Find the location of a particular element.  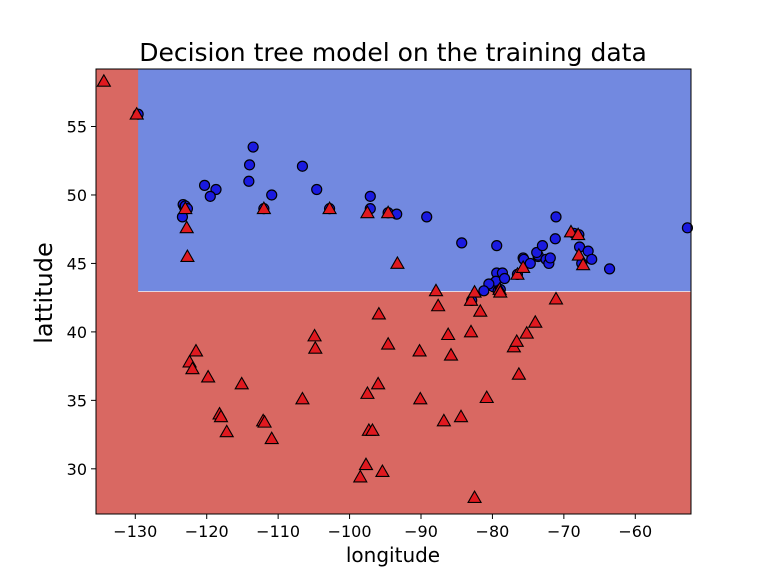

x-tick-label: −130 is located at coordinates (135, 531).